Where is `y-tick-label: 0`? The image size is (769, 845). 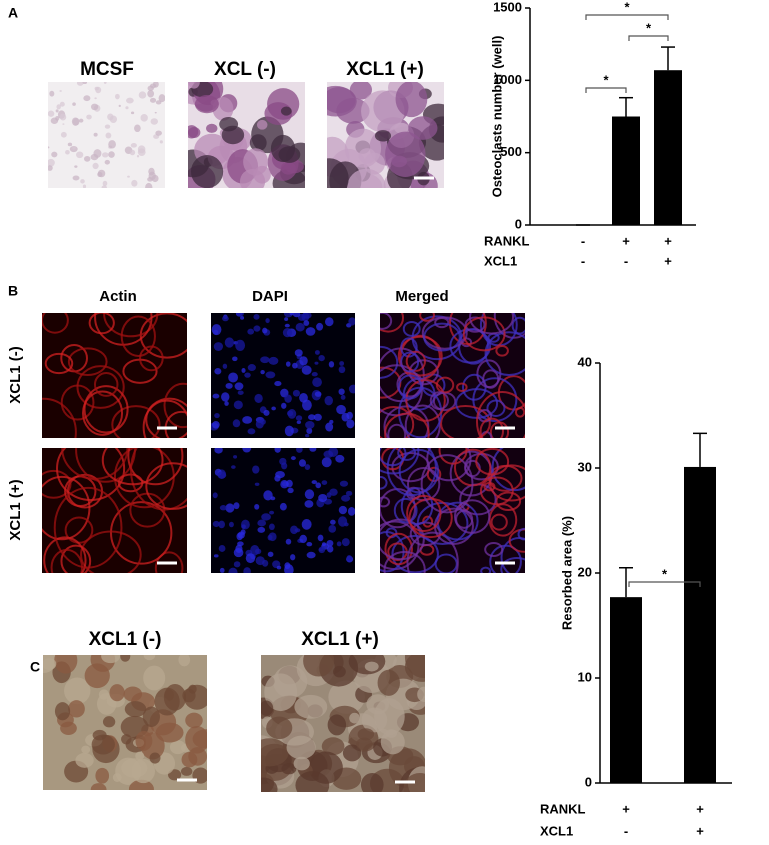 y-tick-label: 0 is located at coordinates (518, 223).